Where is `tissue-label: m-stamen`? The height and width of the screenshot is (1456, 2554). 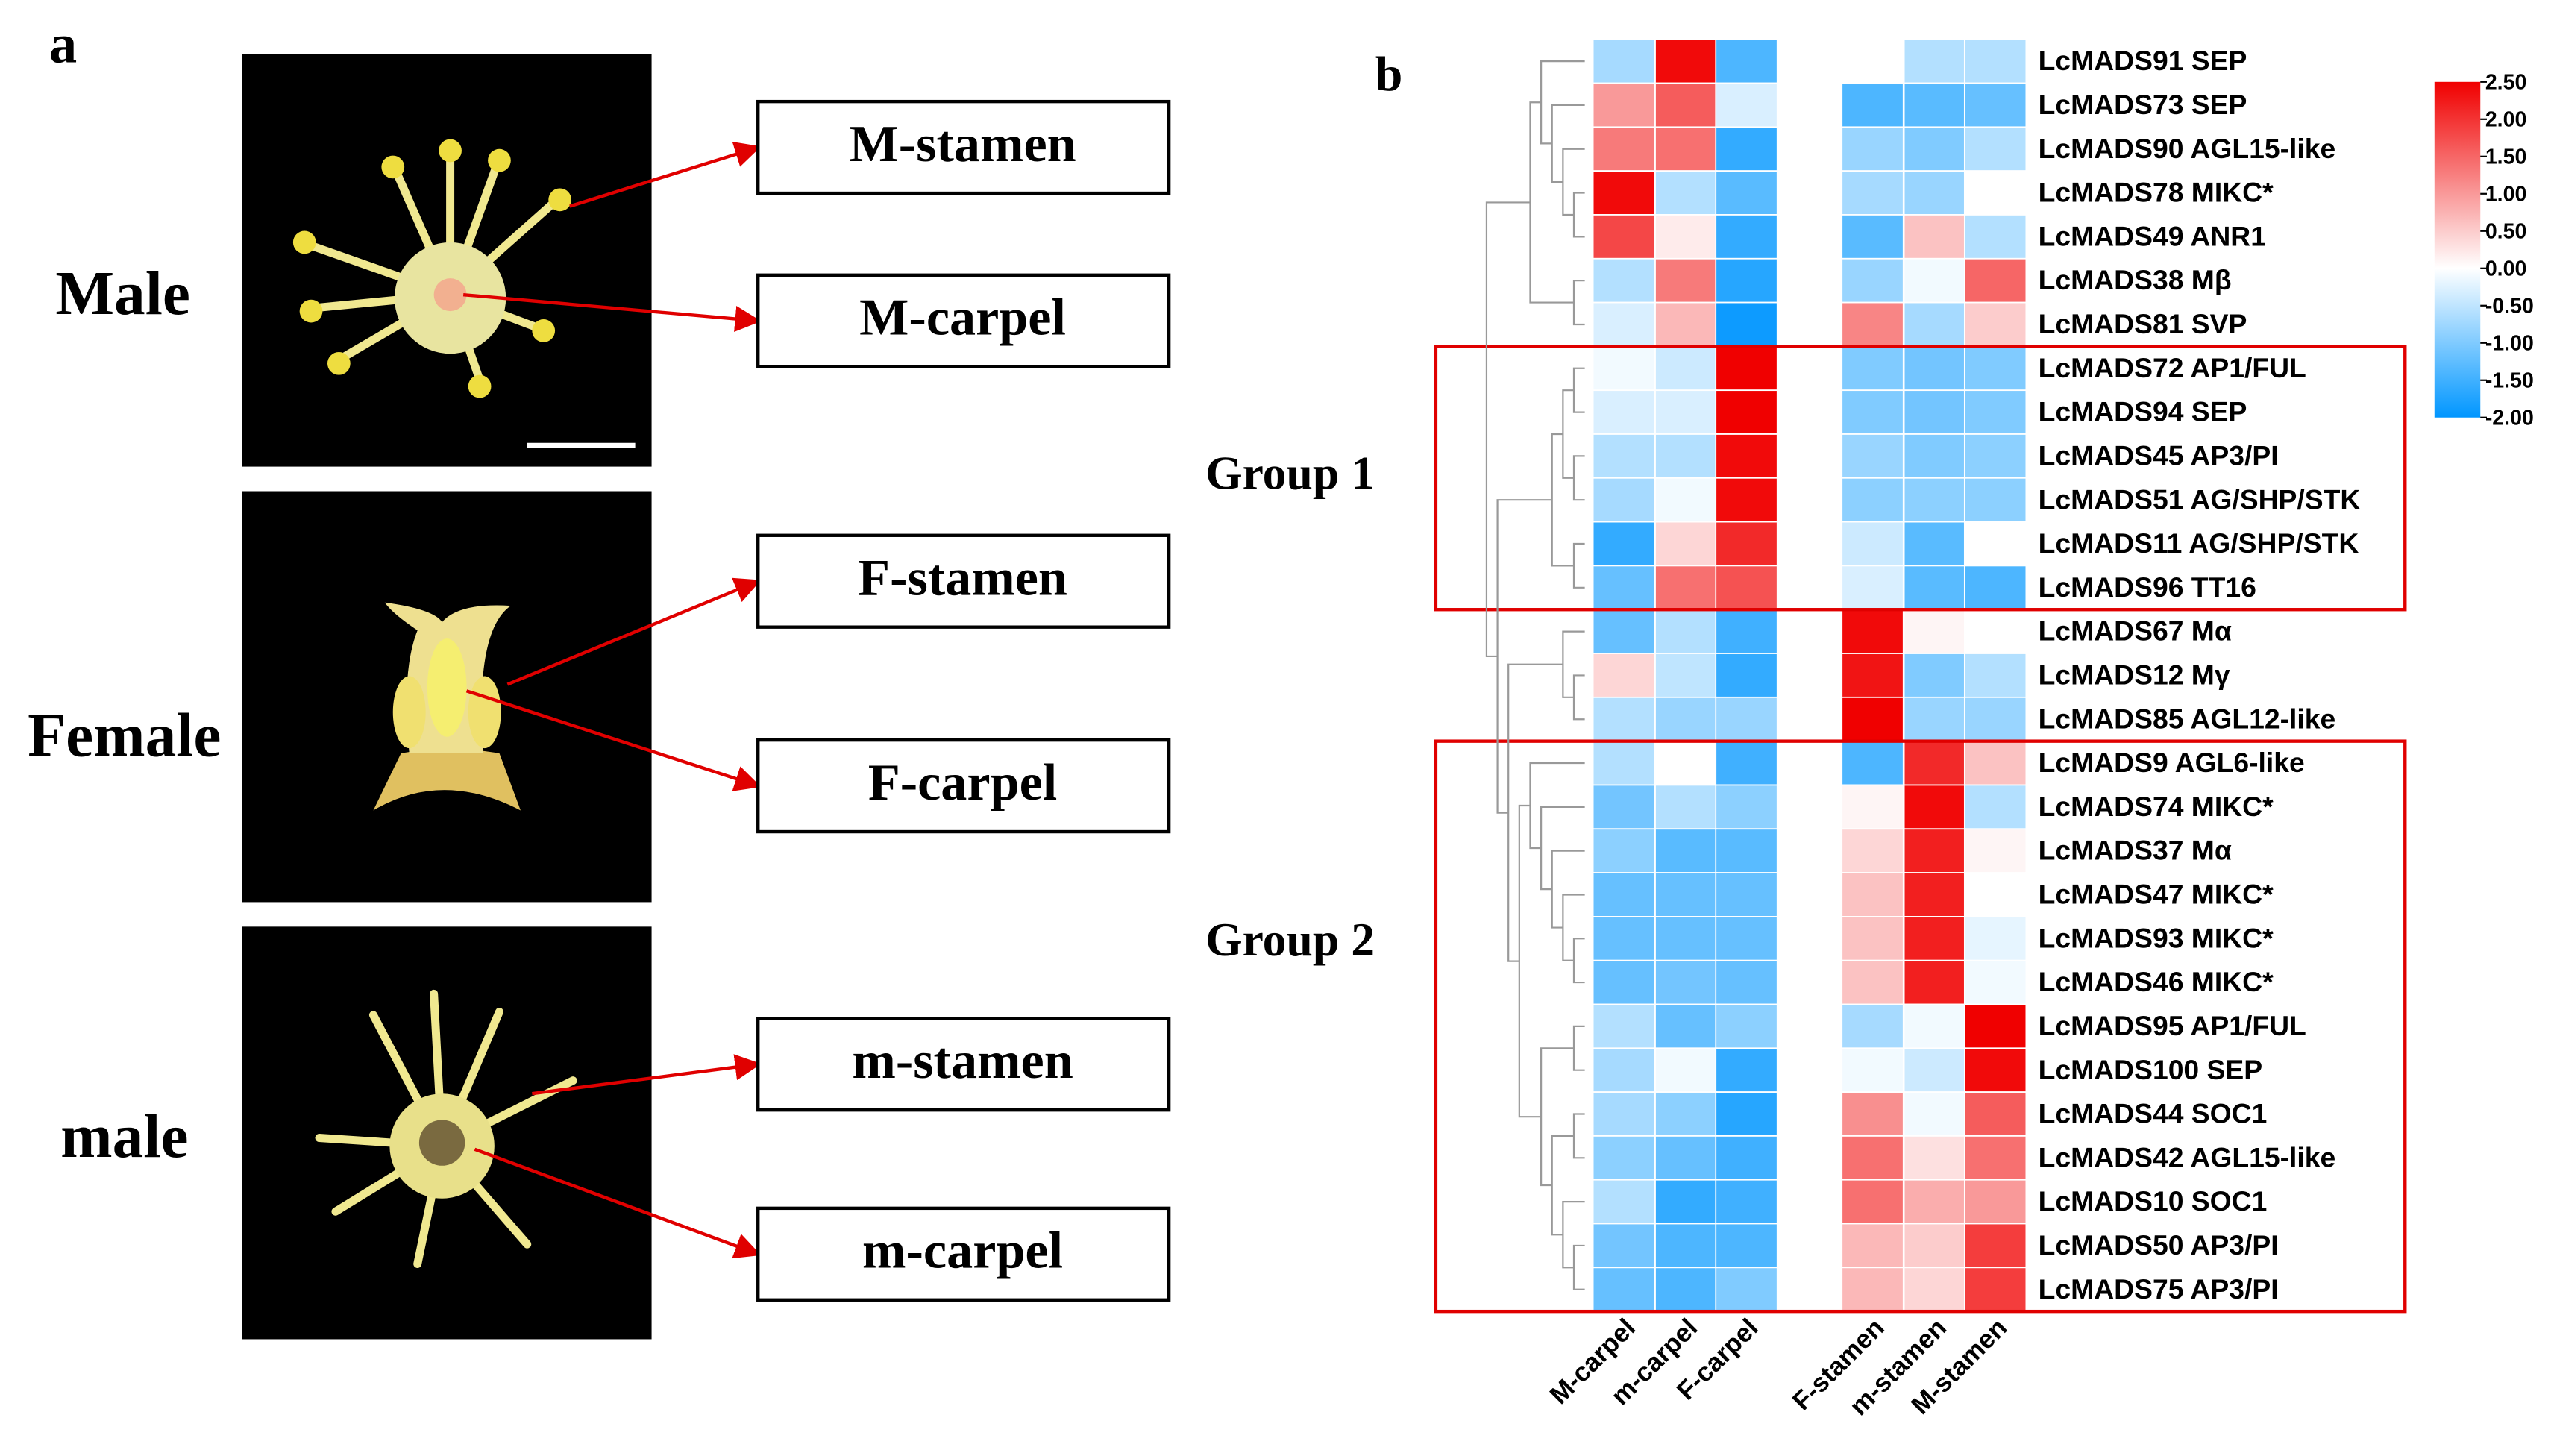 tissue-label: m-stamen is located at coordinates (963, 1061).